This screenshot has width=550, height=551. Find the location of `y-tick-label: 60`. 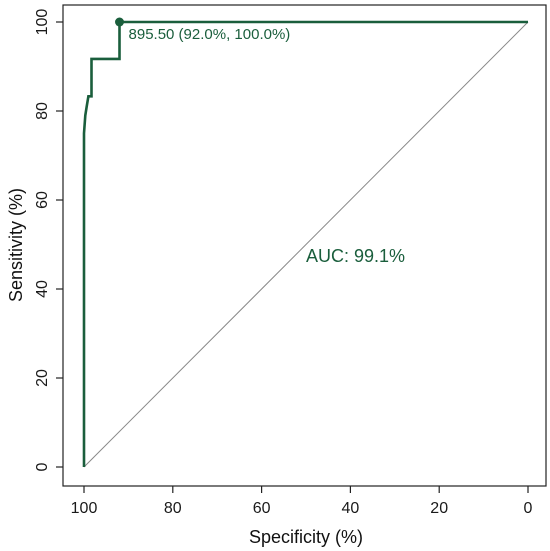

y-tick-label: 60 is located at coordinates (42, 200).